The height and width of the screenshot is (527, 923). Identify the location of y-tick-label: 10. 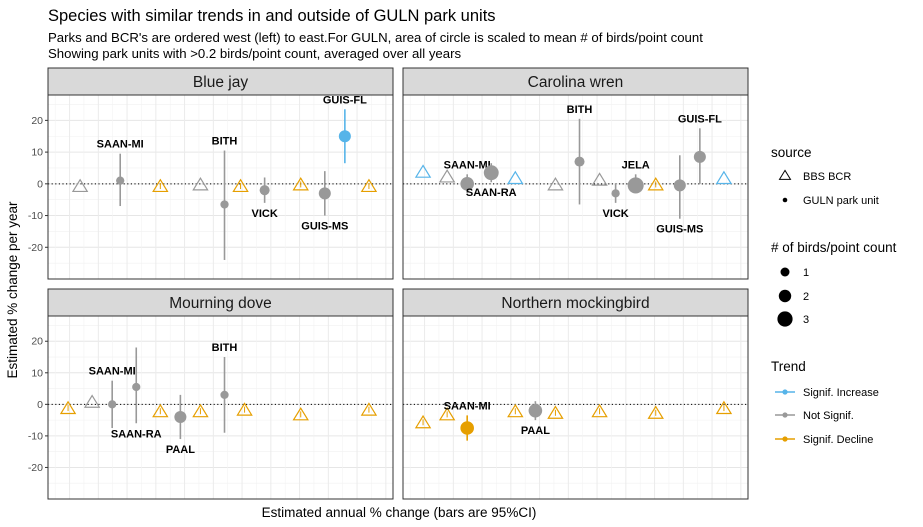
(37, 153).